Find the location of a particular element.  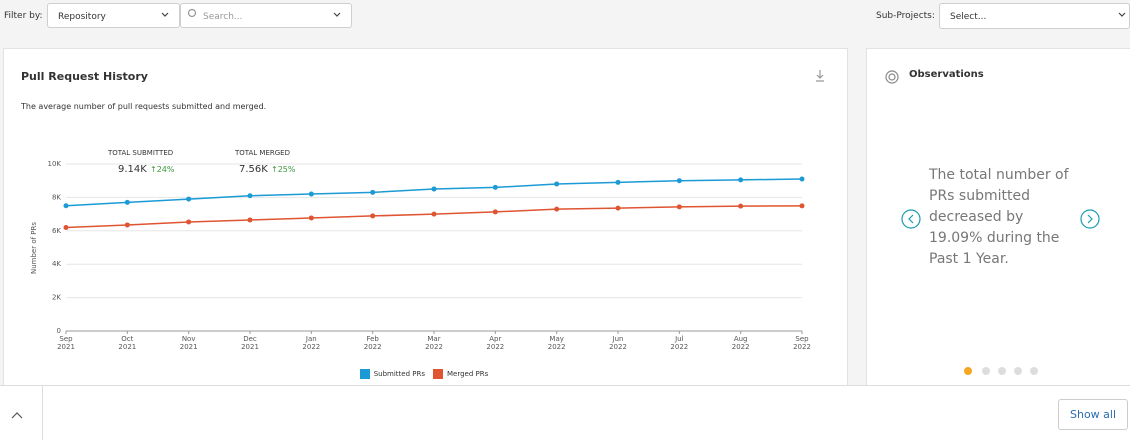

x-tick-label: Sep 2021 is located at coordinates (66, 343).